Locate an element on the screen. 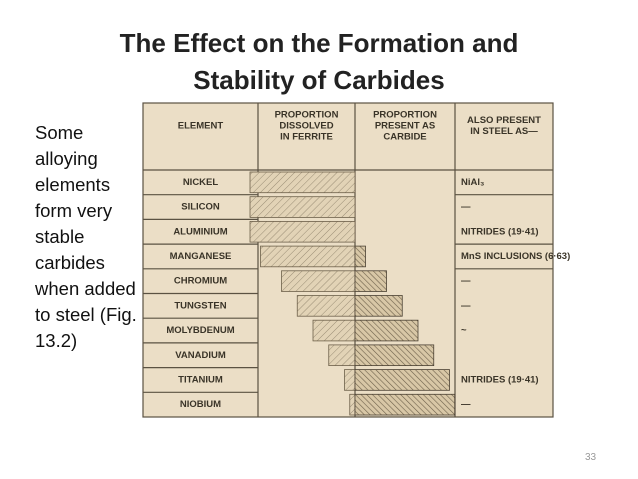 The image size is (638, 479). slide-title: The Effect on the Formation and is located at coordinates (319, 43).